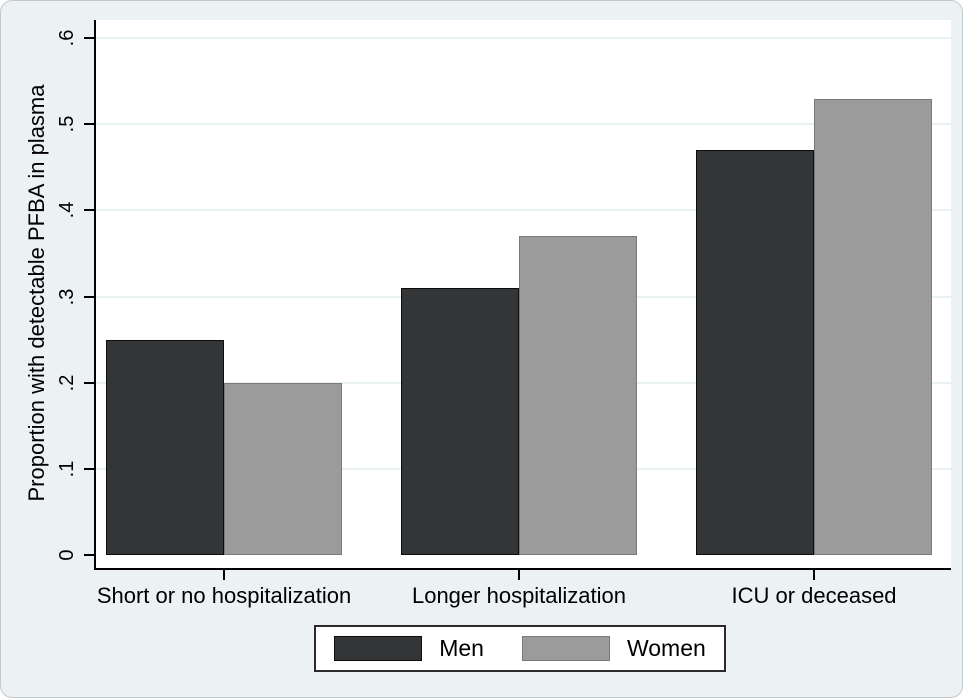 This screenshot has width=963, height=698. I want to click on bar-women-short-or-no-hospitalization, so click(283, 468).